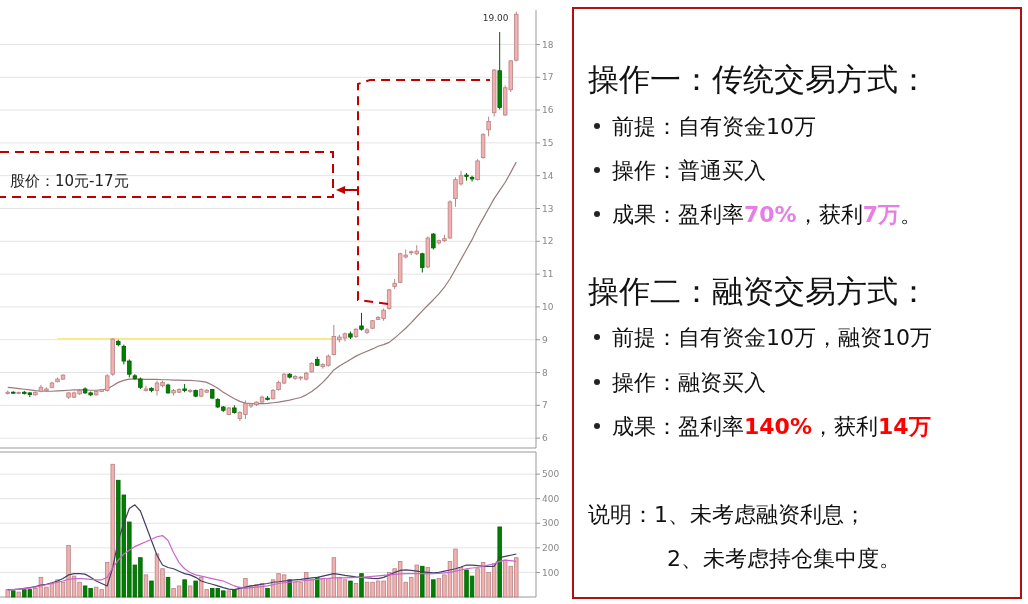  I want to click on text: 说明：1、未考虑融资利息；, so click(727, 514).